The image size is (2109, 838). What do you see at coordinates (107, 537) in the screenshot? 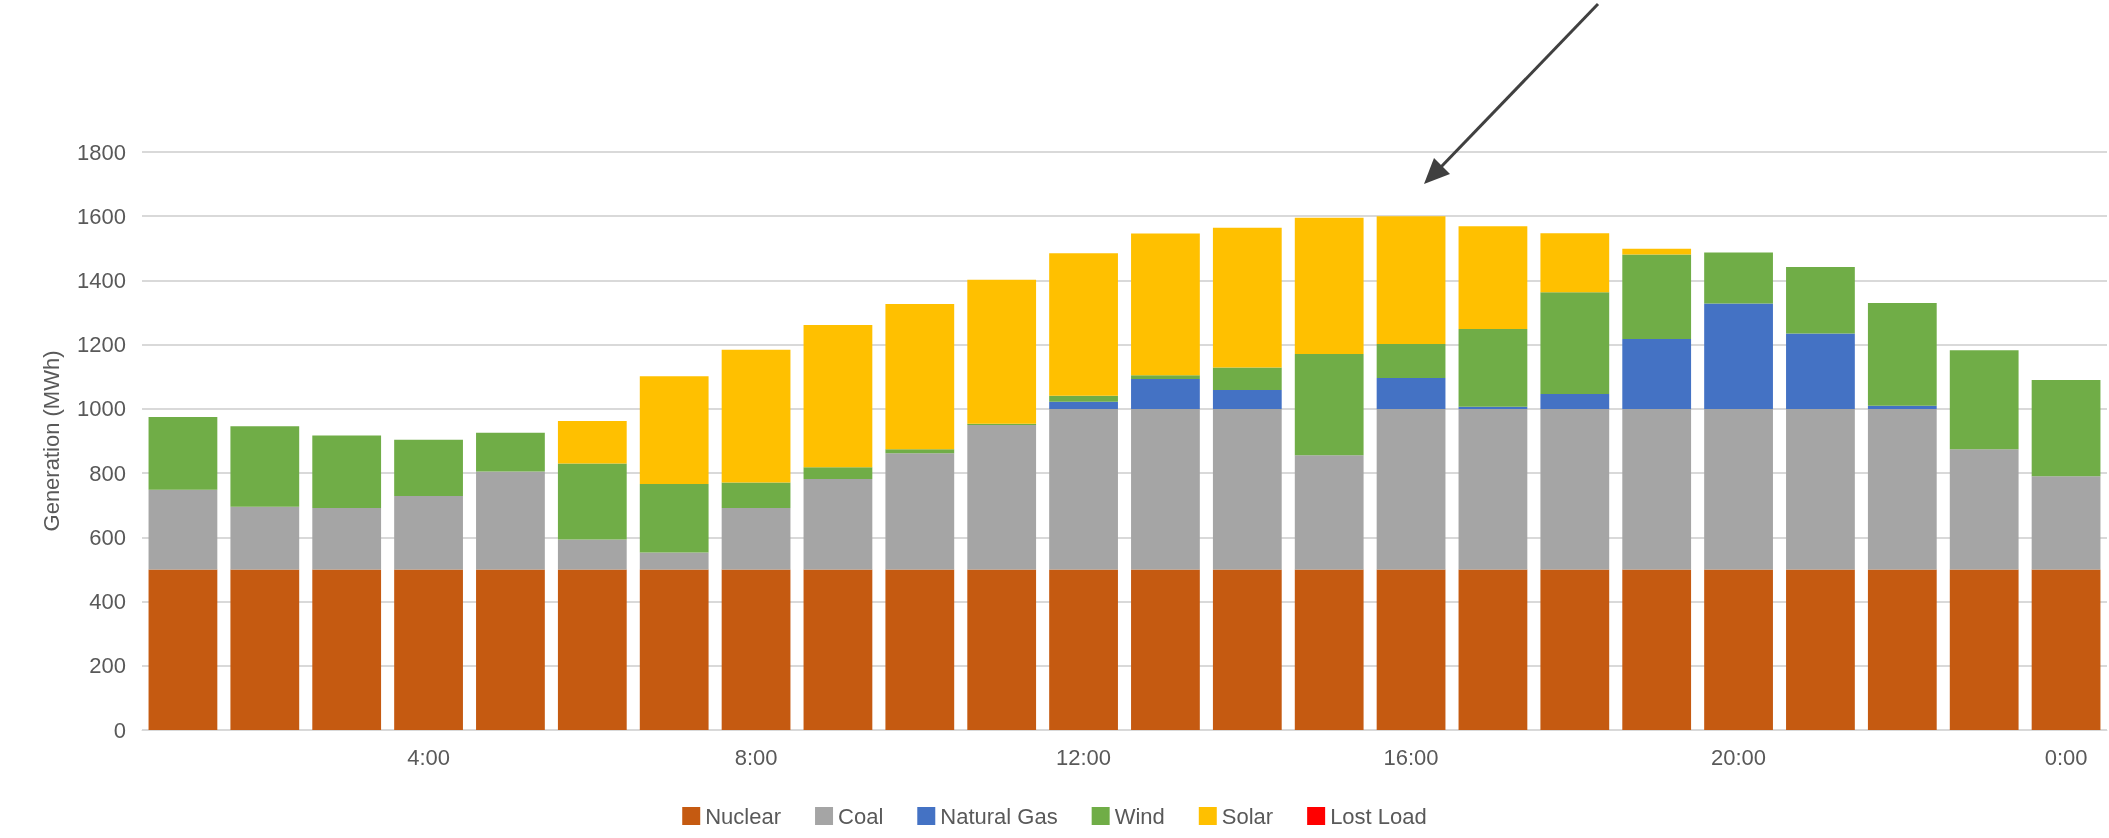
I see `y-tick-label: 600` at bounding box center [107, 537].